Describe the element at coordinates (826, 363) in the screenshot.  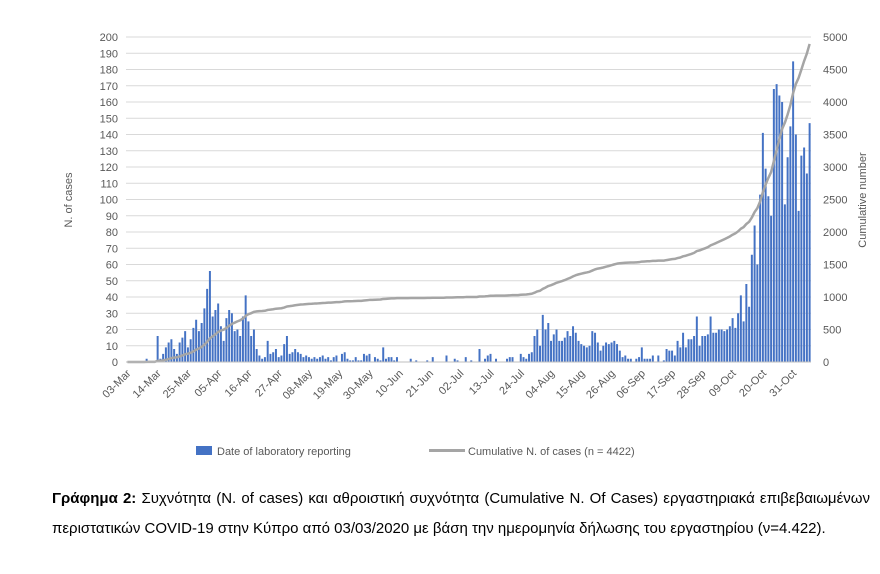
I see `y2-tick-label: 0` at that location.